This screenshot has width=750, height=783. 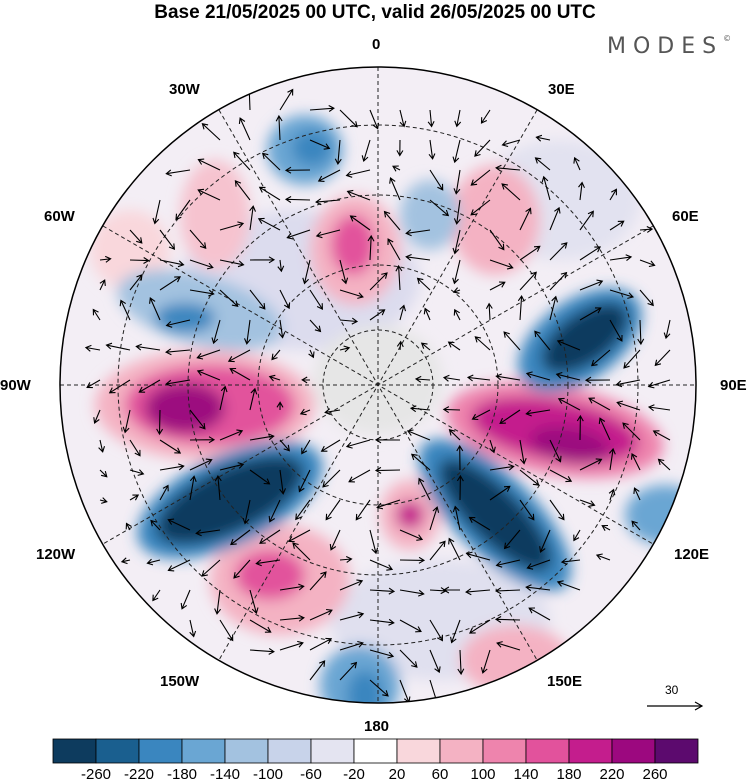 I want to click on lon-label-90e: 90E, so click(x=733, y=385).